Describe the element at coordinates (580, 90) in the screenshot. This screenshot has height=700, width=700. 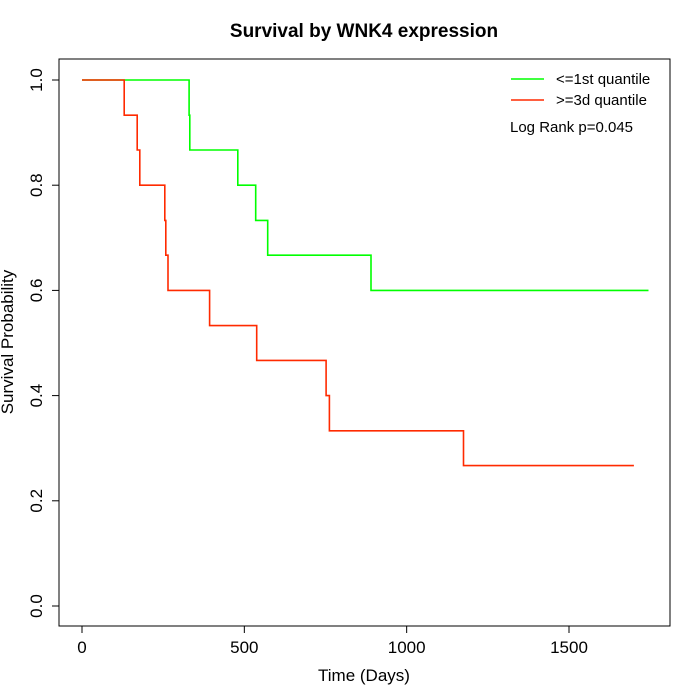
I see `legend: <=1st quantile >=3d quantile` at that location.